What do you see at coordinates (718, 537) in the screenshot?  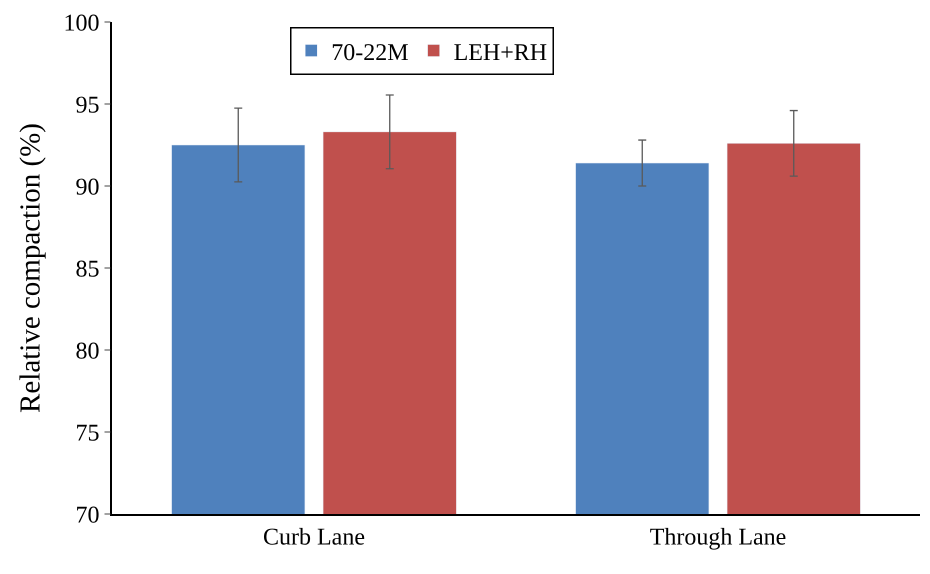 I see `x-tick-label: Through Lane` at bounding box center [718, 537].